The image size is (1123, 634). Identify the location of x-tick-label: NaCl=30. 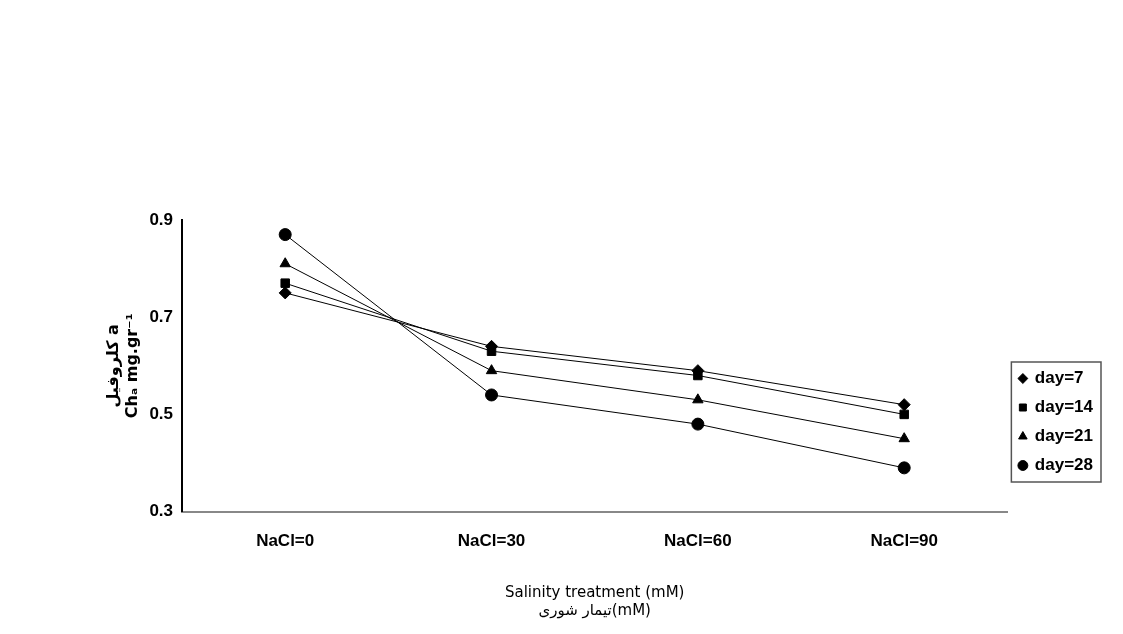
(491, 541).